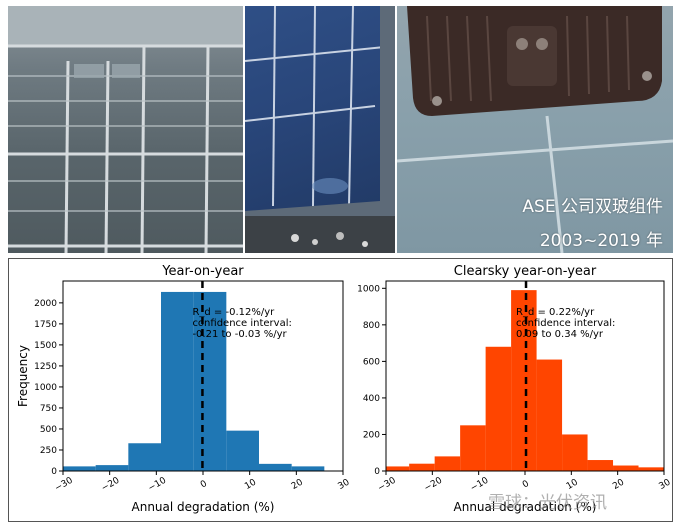 Image resolution: width=679 pixels, height=528 pixels. Describe the element at coordinates (45, 325) in the screenshot. I see `chart1-ytick-label-7: 1750` at that location.